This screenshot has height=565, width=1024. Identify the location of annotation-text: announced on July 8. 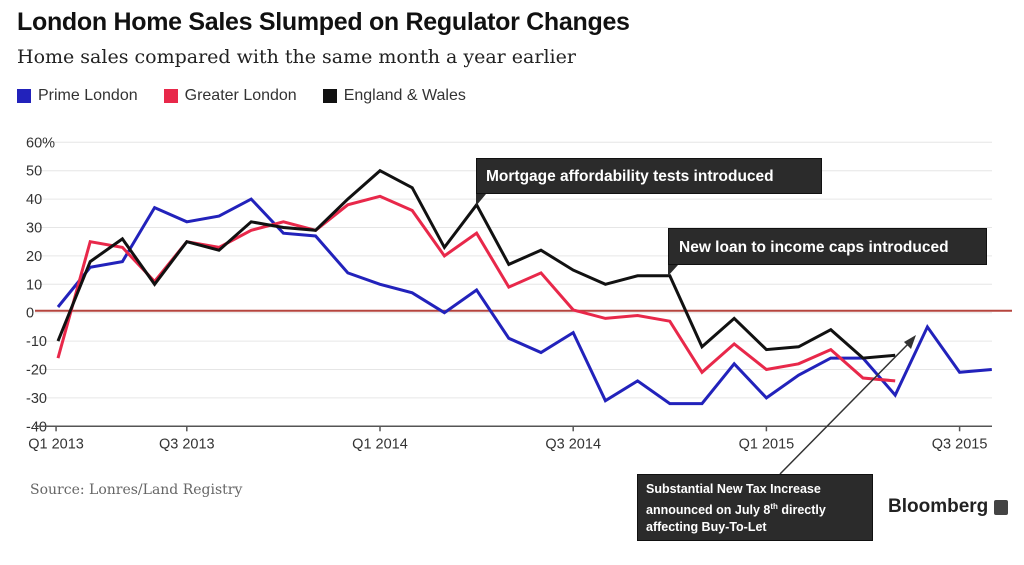
(708, 510).